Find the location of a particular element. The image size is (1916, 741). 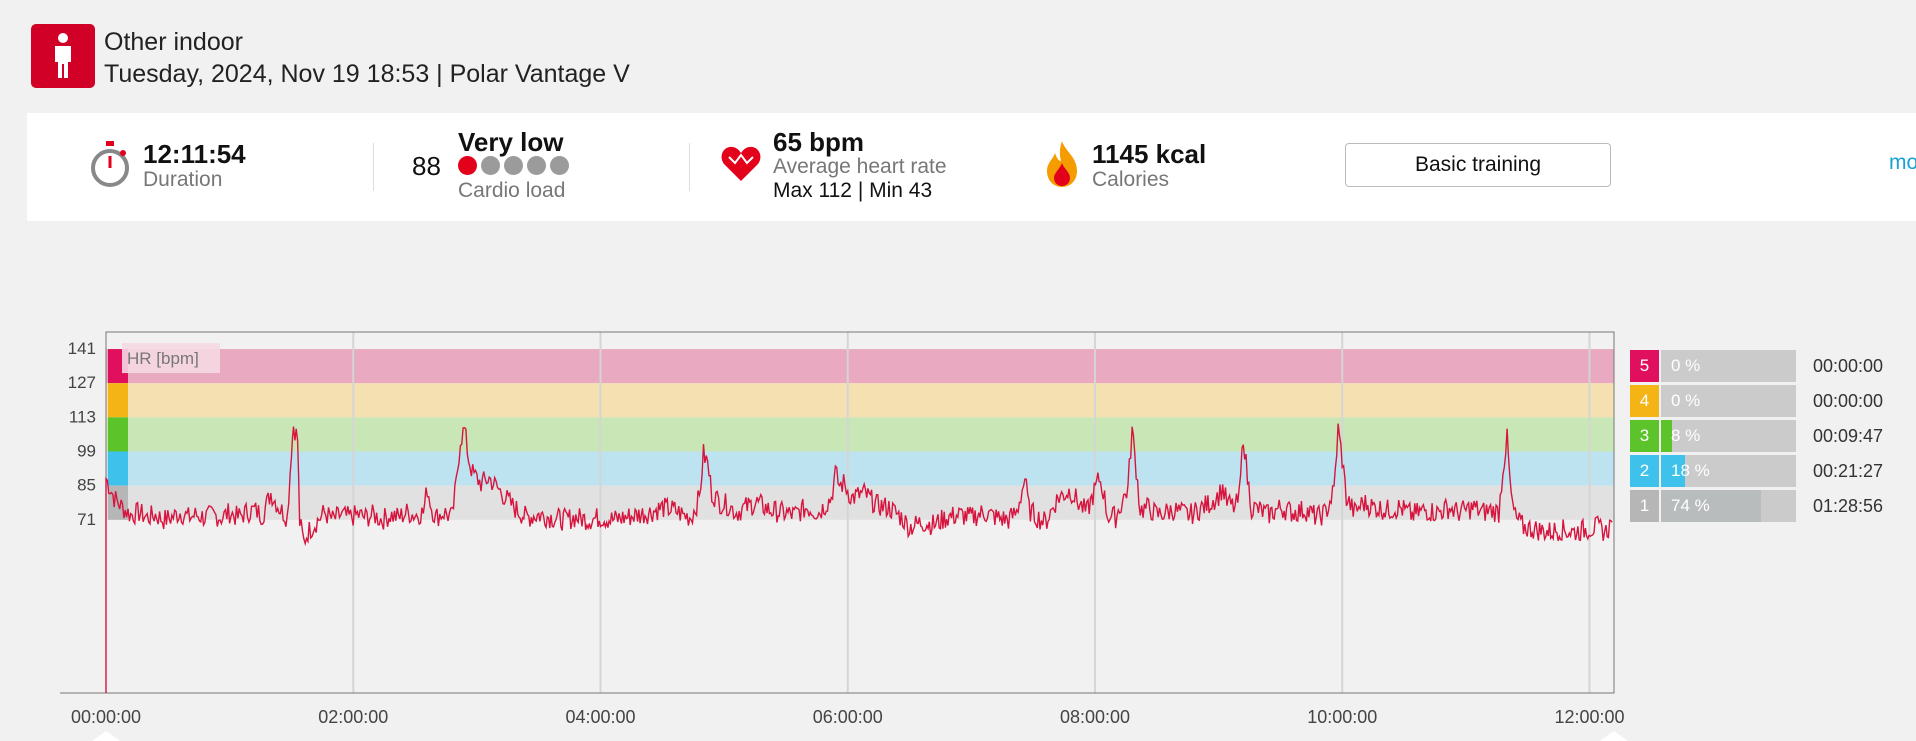

x-tick-label: 12:00:00 is located at coordinates (1589, 717).